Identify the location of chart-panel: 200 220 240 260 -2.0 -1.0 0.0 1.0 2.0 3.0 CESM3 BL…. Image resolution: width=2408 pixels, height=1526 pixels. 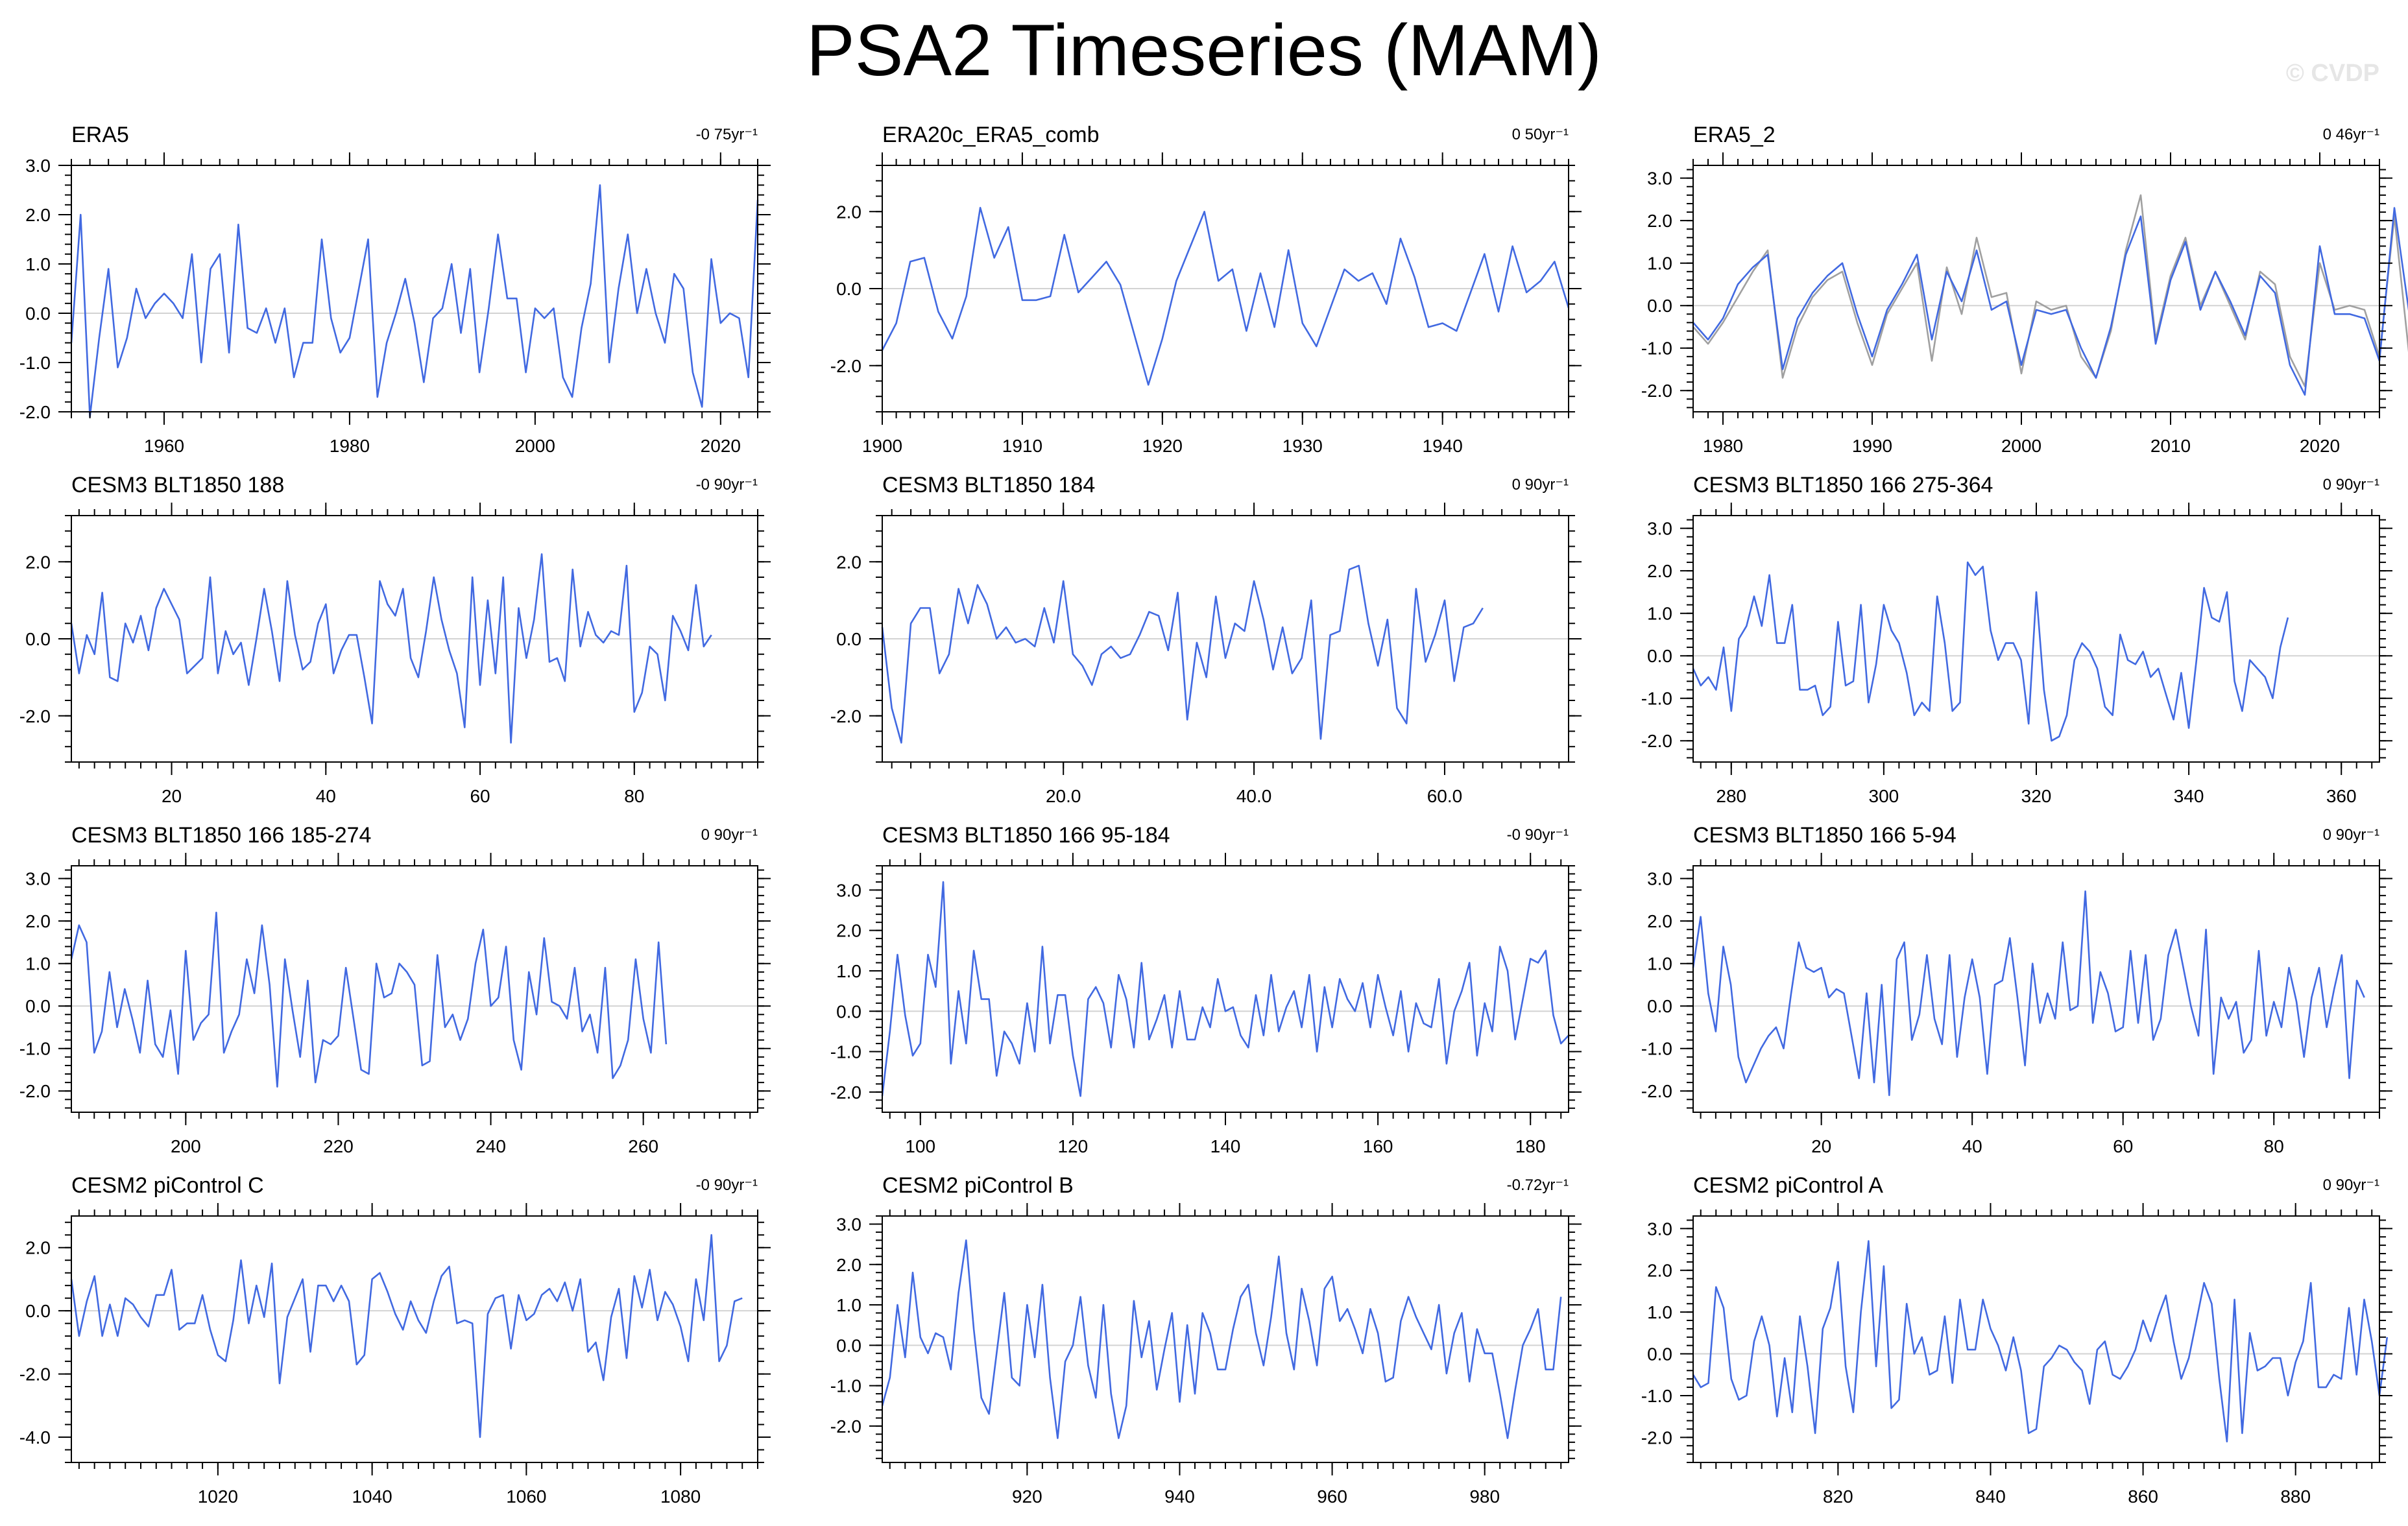
(395, 989).